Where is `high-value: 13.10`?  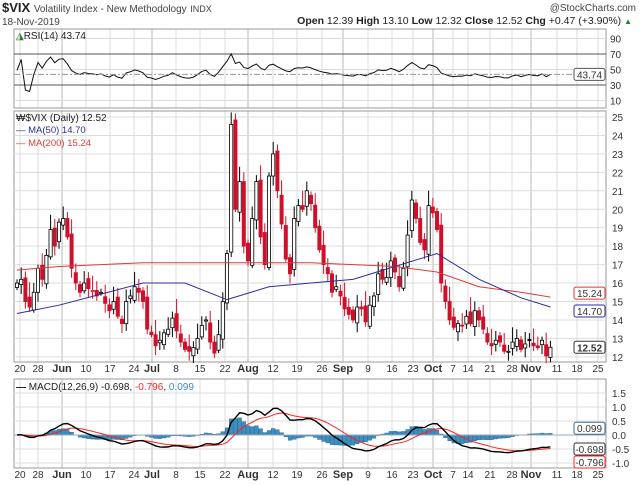
high-value: 13.10 is located at coordinates (395, 21).